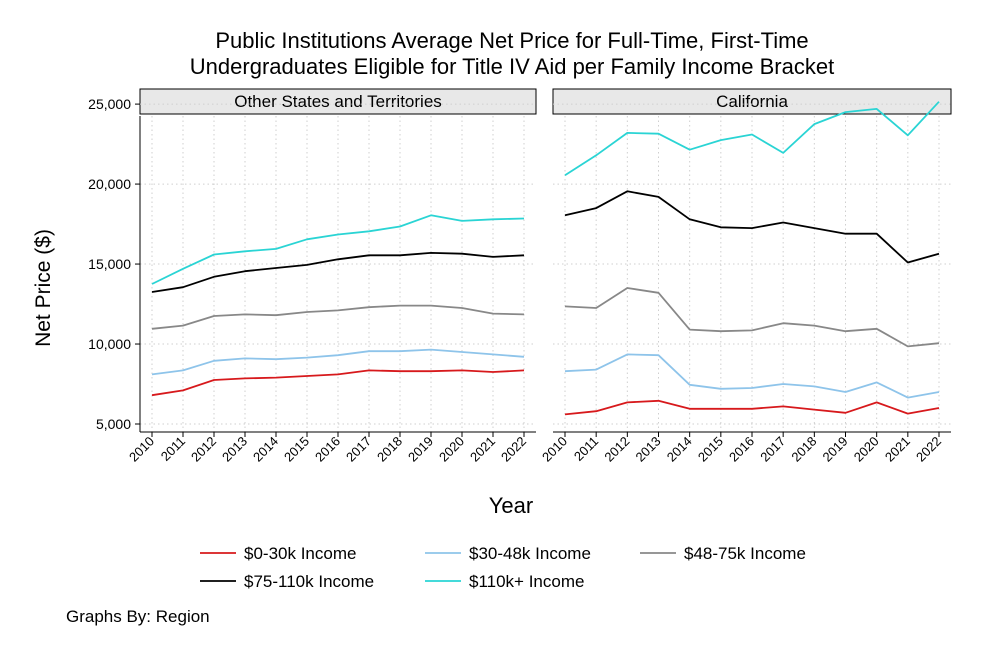  I want to click on y-tick-label: 25,000, so click(109, 104).